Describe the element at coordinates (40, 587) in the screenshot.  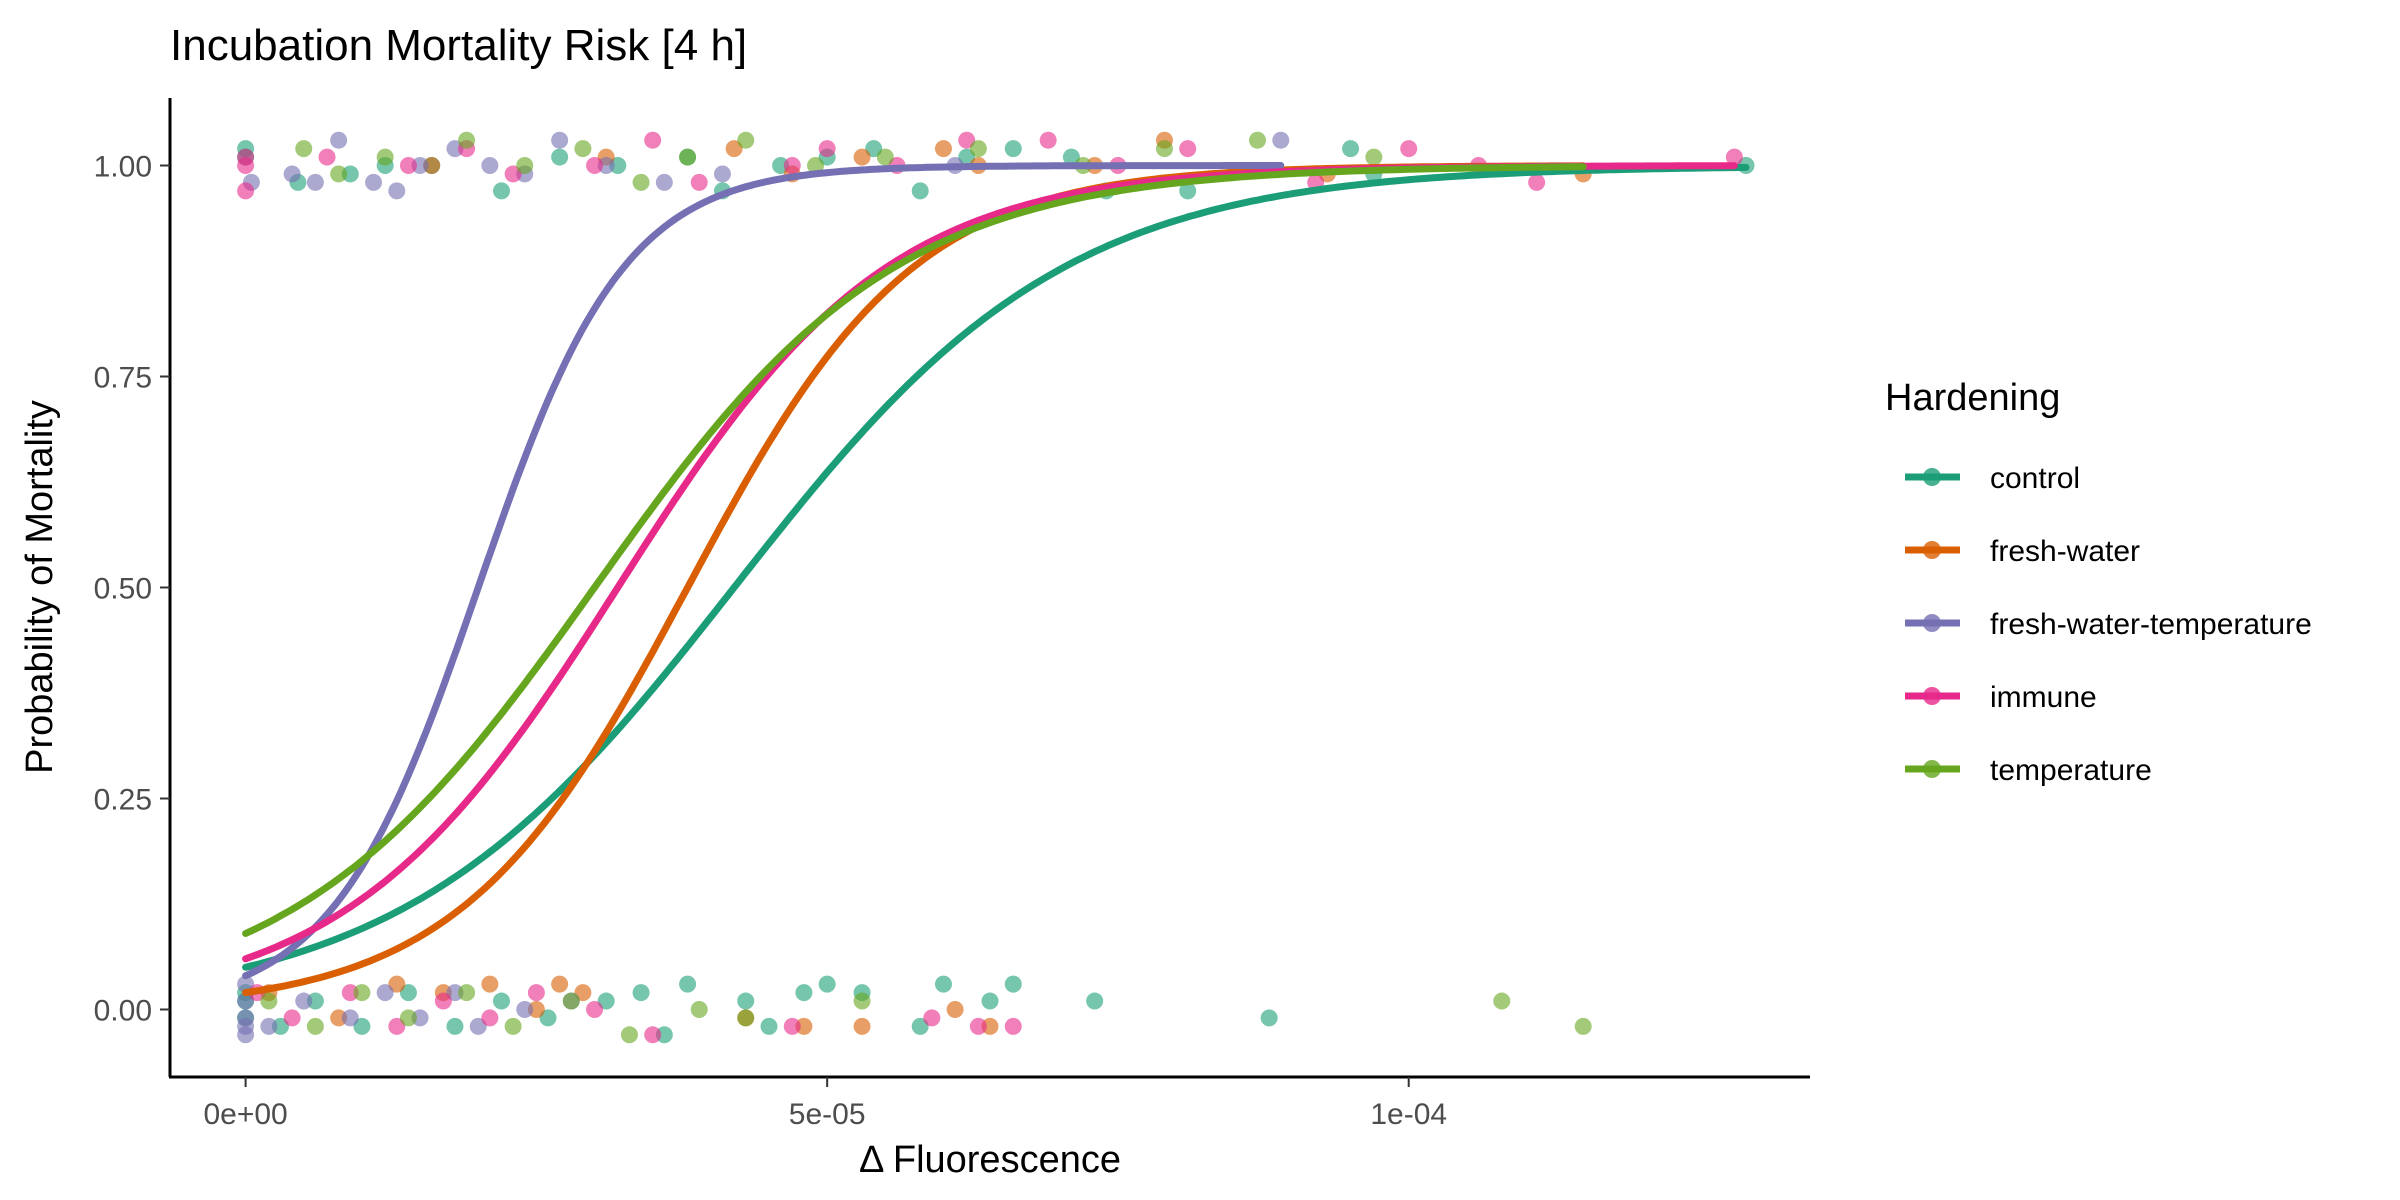
I see `y-axis-title: Probability of Mortality` at that location.